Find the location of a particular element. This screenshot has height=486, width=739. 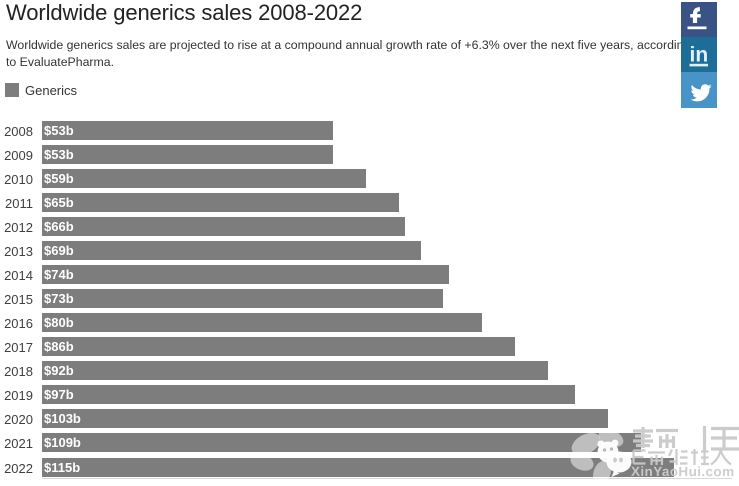

svg-text: XinYaoHui.com is located at coordinates (683, 471).